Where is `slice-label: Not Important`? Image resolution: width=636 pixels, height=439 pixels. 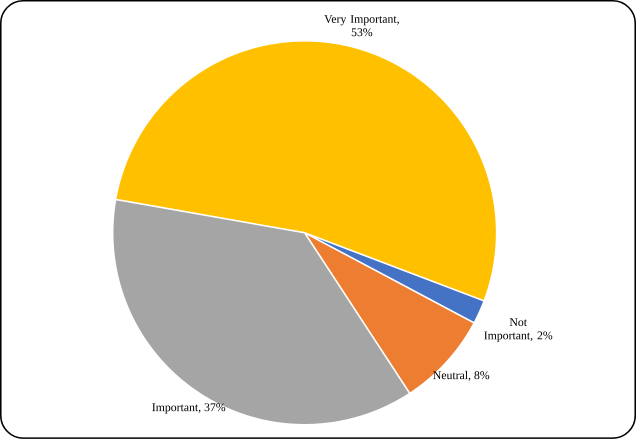
slice-label: Not Important is located at coordinates (507, 330).